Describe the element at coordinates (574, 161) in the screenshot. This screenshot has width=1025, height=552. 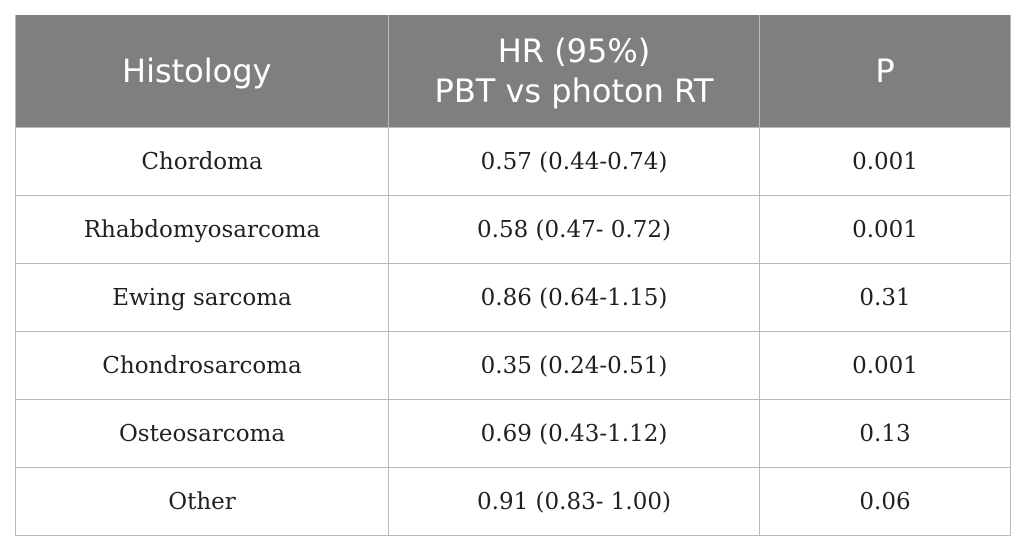
I see `cell-hr: 0.57 (0.44-0.74)` at that location.